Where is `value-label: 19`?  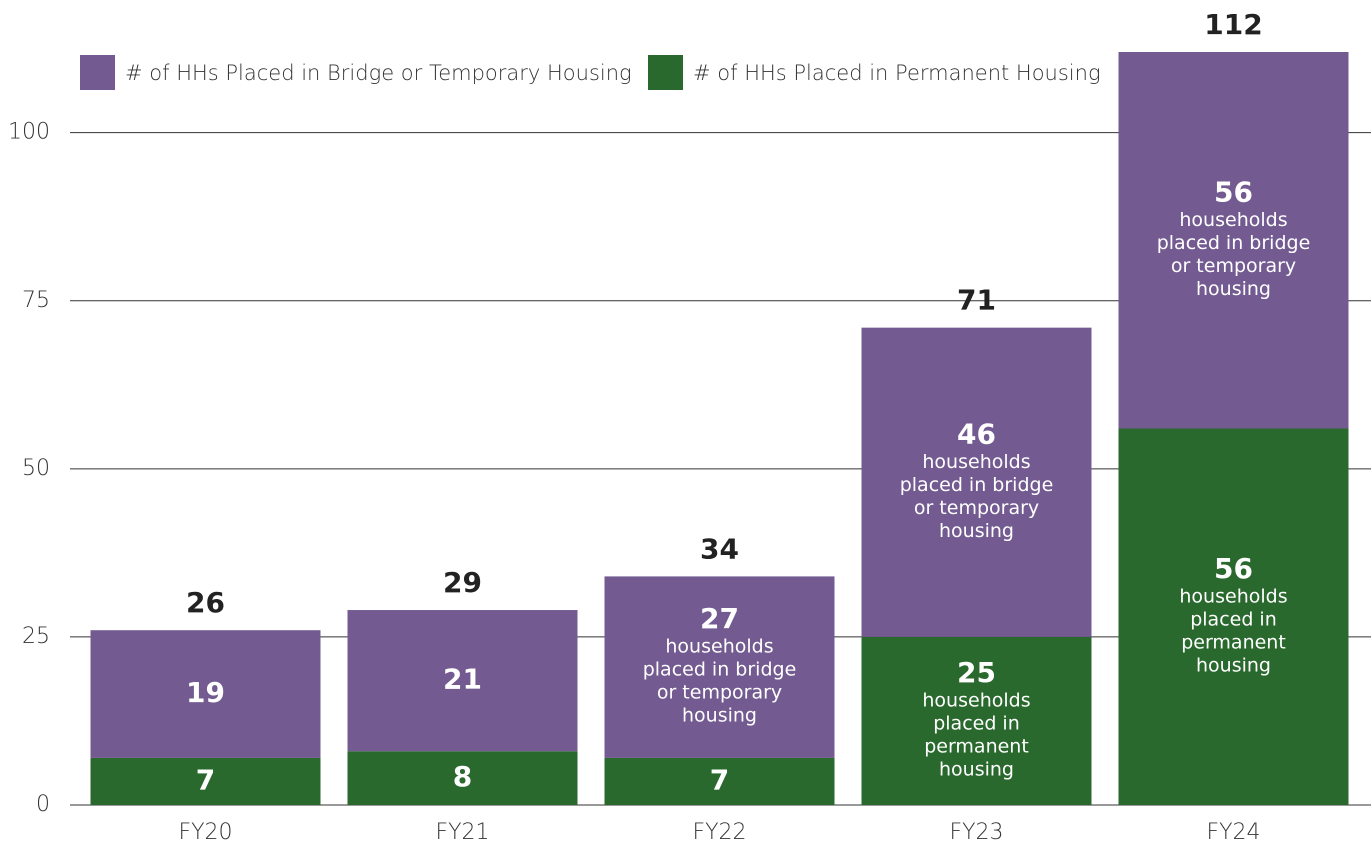
value-label: 19 is located at coordinates (205, 692).